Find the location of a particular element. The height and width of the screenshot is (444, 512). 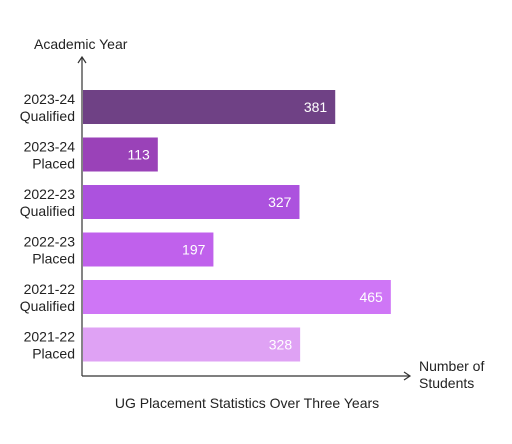

bar-2023-24-placed is located at coordinates (120, 154).